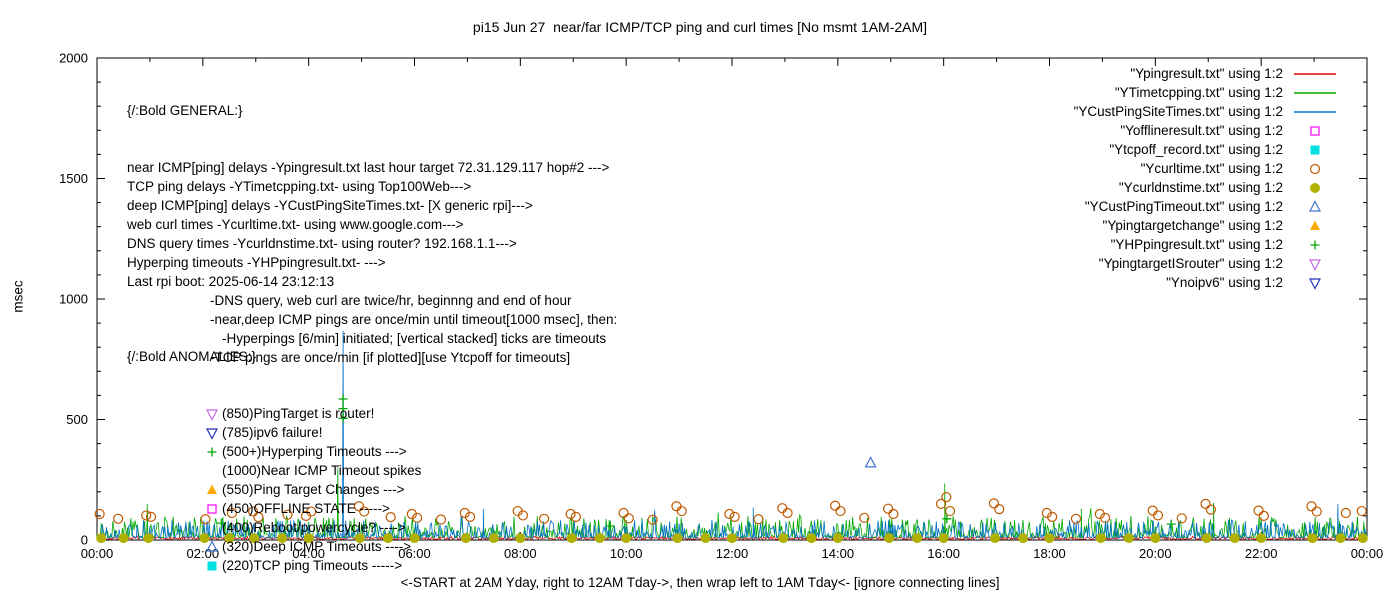 Image resolution: width=1400 pixels, height=600 pixels. I want to click on anomaly-text: (220)TCP ping Timeouts ----->, so click(312, 565).